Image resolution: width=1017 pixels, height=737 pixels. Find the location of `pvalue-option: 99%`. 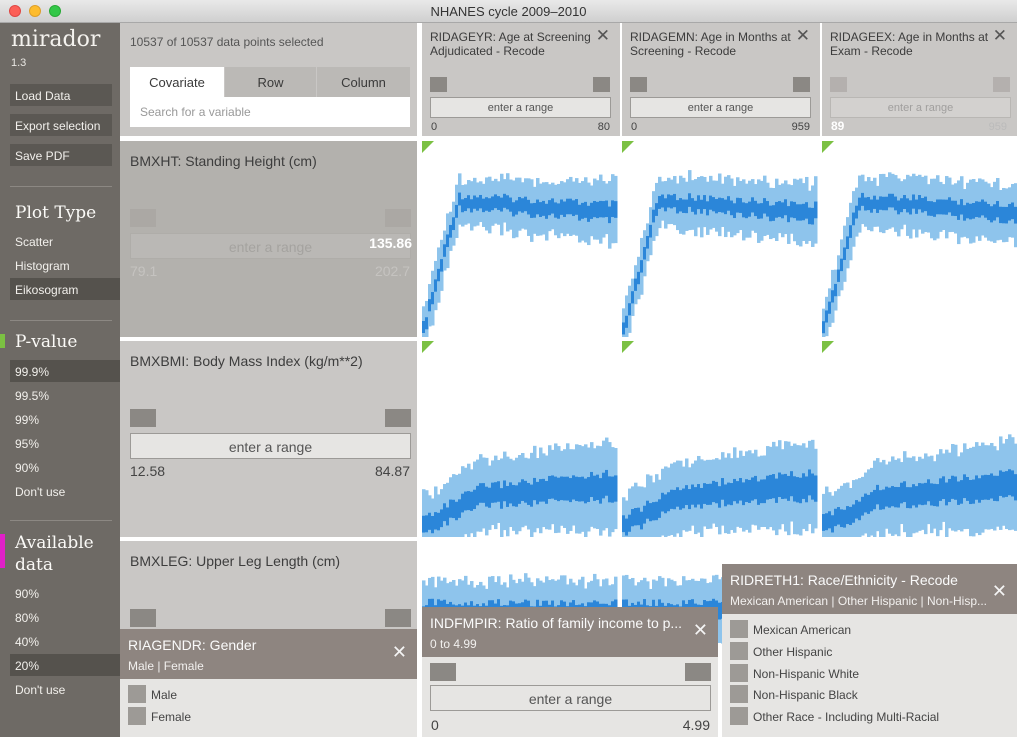

pvalue-option: 99% is located at coordinates (27, 420).